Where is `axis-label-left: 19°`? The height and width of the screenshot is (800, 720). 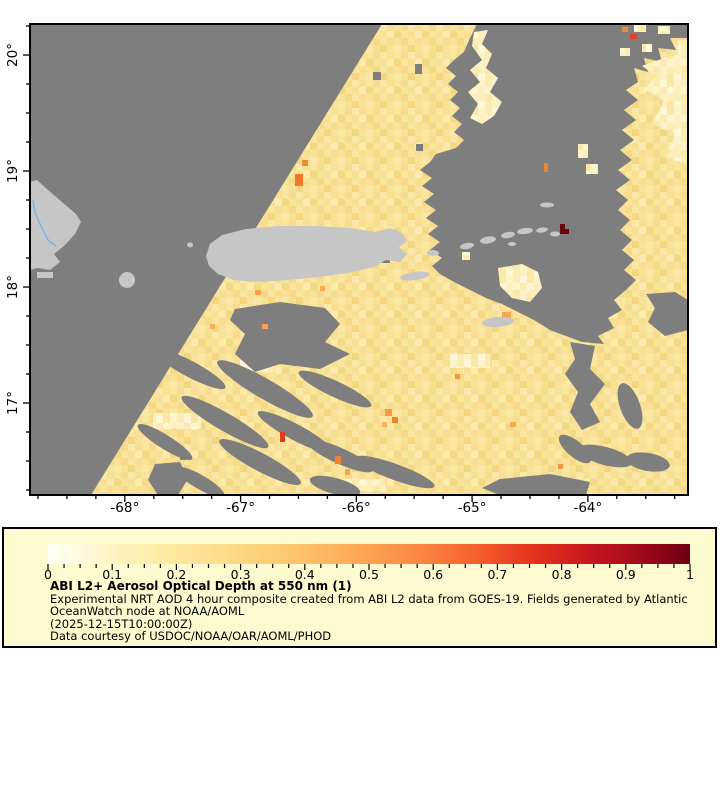 axis-label-left: 19° is located at coordinates (13, 171).